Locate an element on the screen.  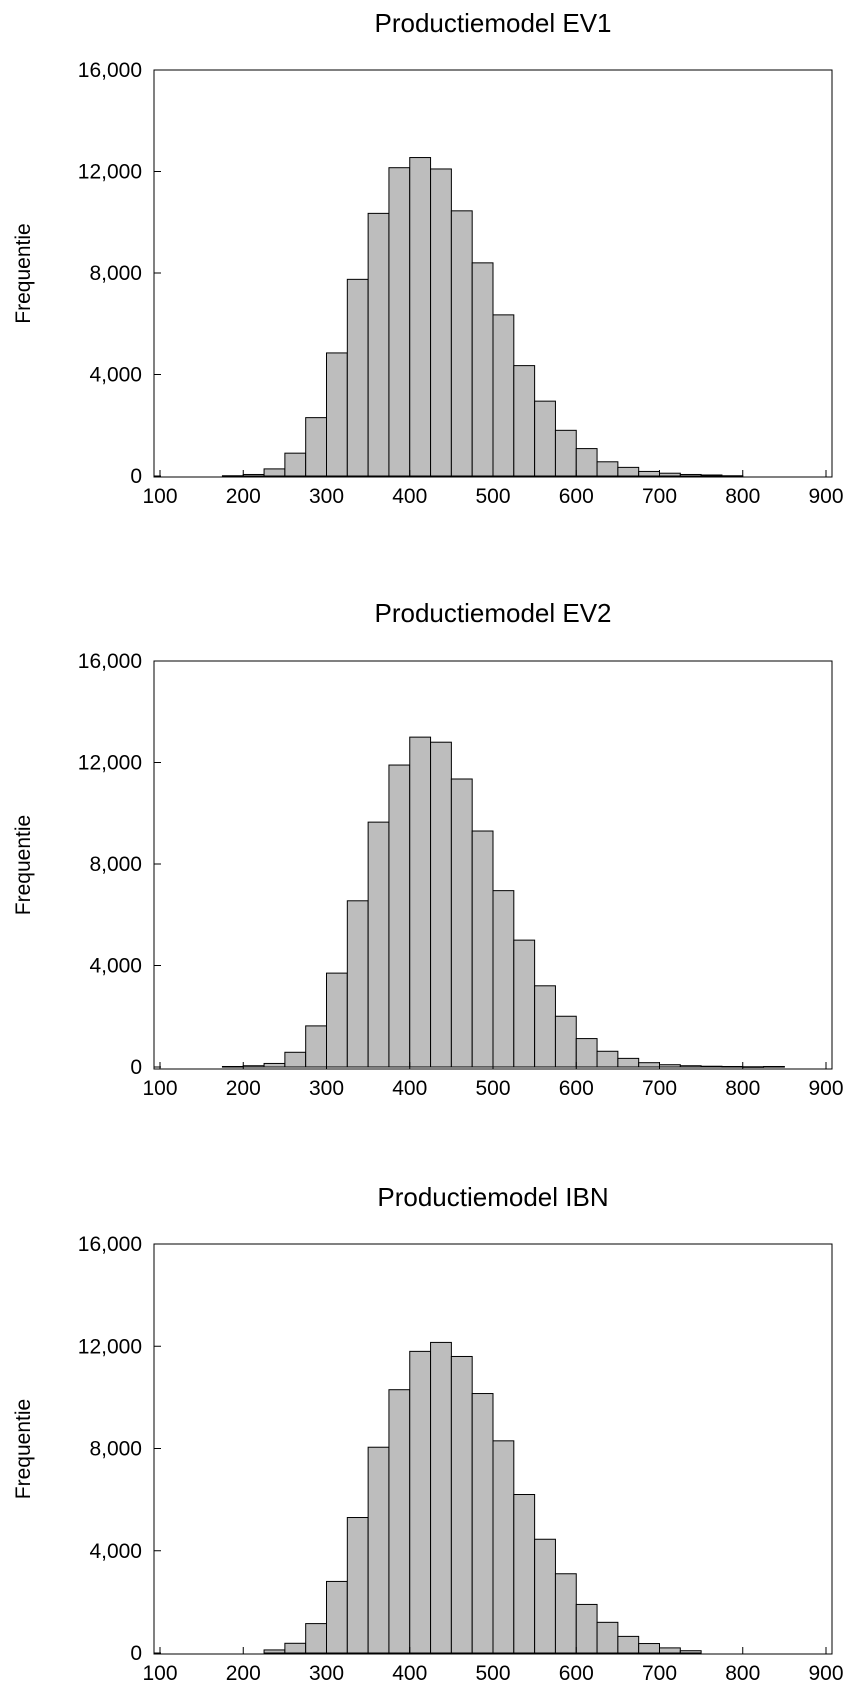
chart-title: Productiemodel EV1 is located at coordinates (492, 23).